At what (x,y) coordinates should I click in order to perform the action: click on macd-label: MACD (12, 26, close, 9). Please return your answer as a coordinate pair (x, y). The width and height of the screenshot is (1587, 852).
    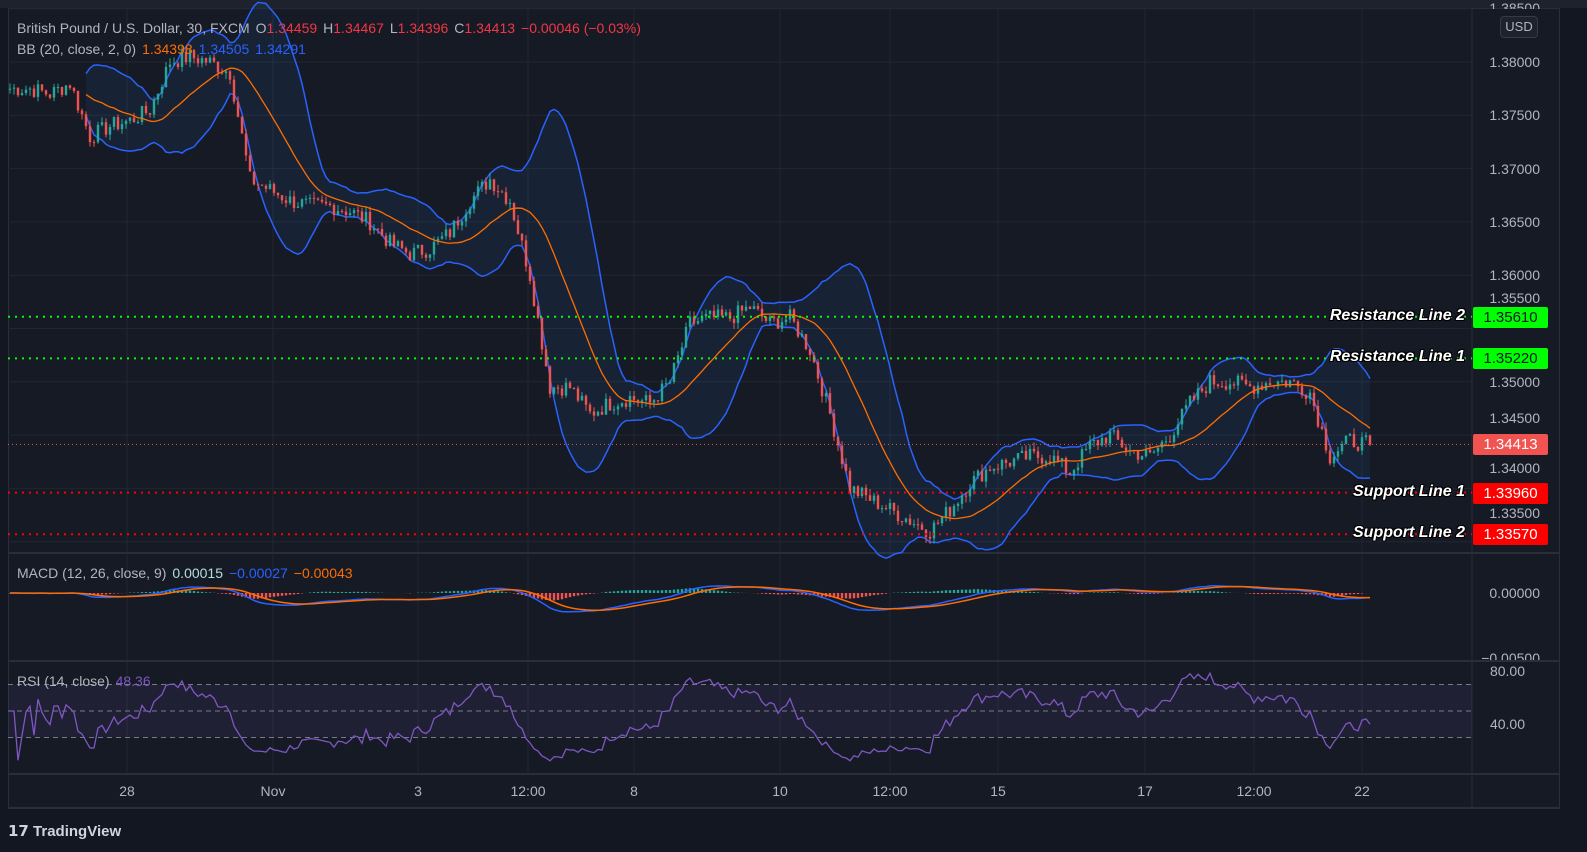
    Looking at the image, I should click on (92, 573).